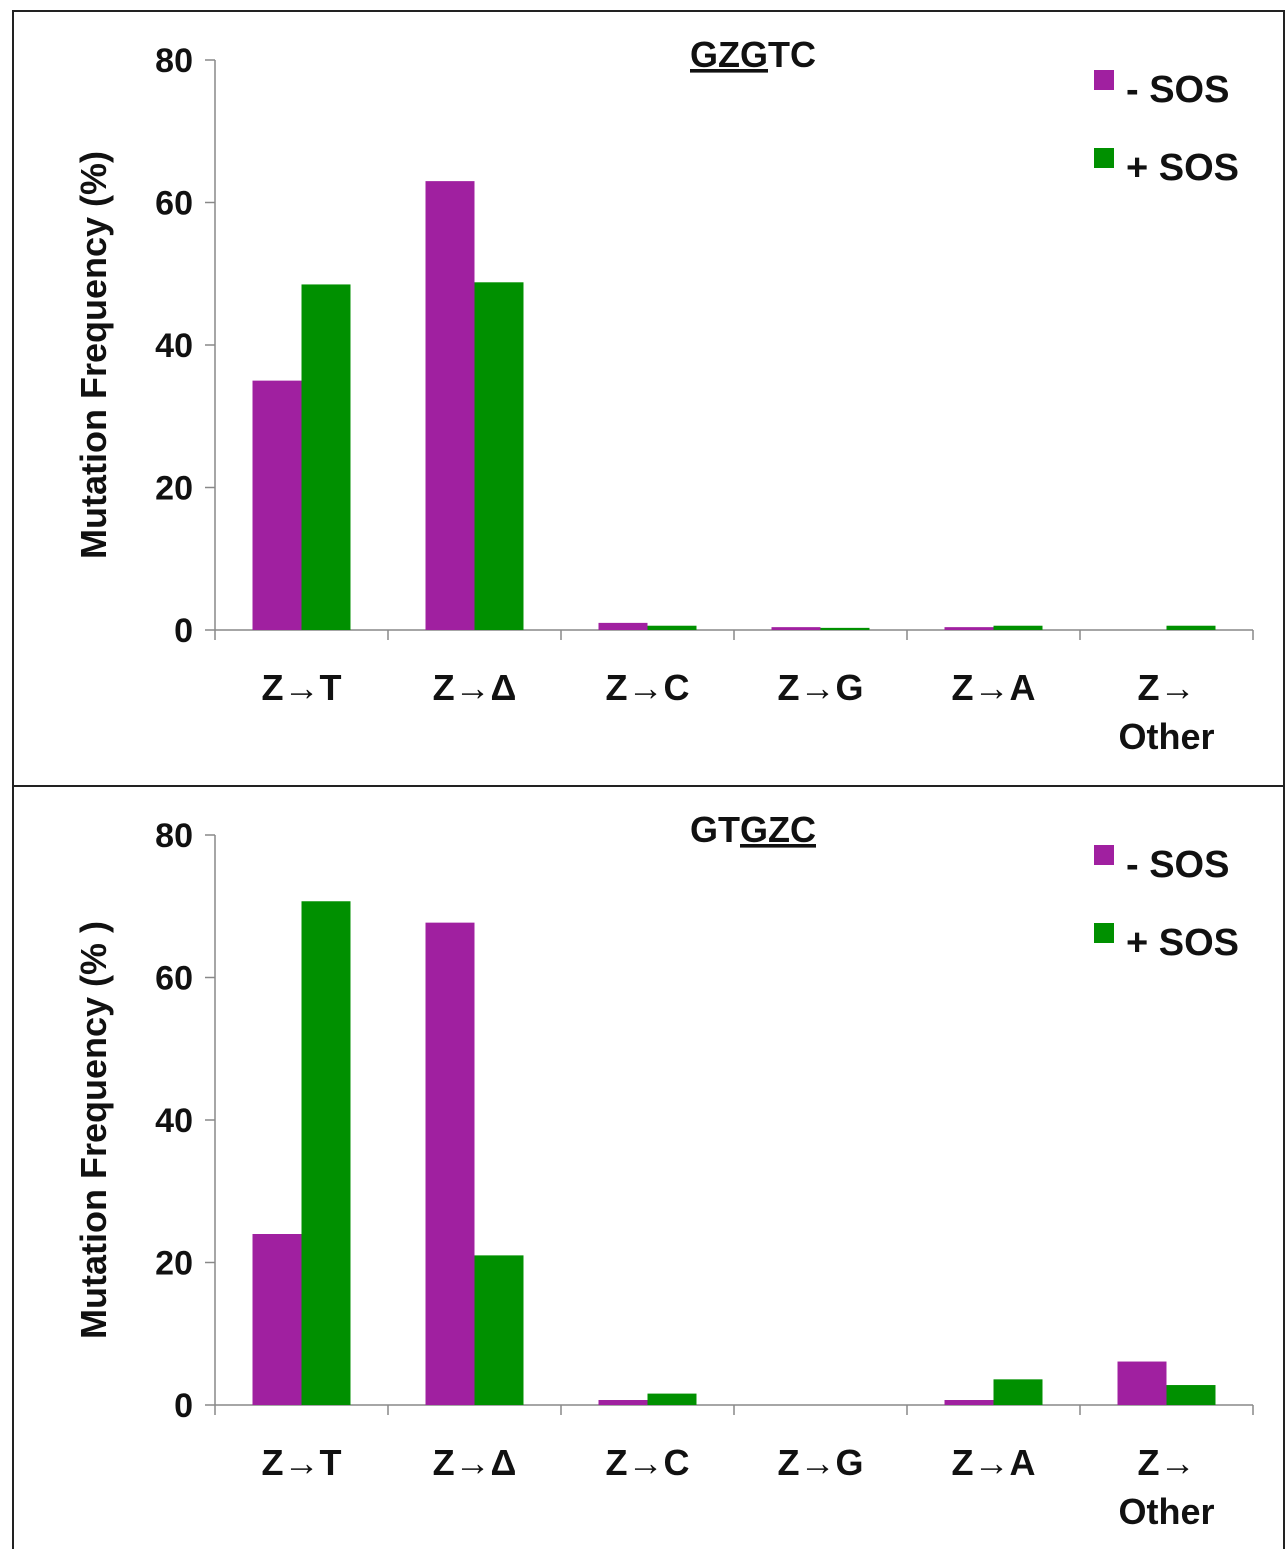 This screenshot has height=1549, width=1285. Describe the element at coordinates (753, 829) in the screenshot. I see `chart-title: GTGZC` at that location.